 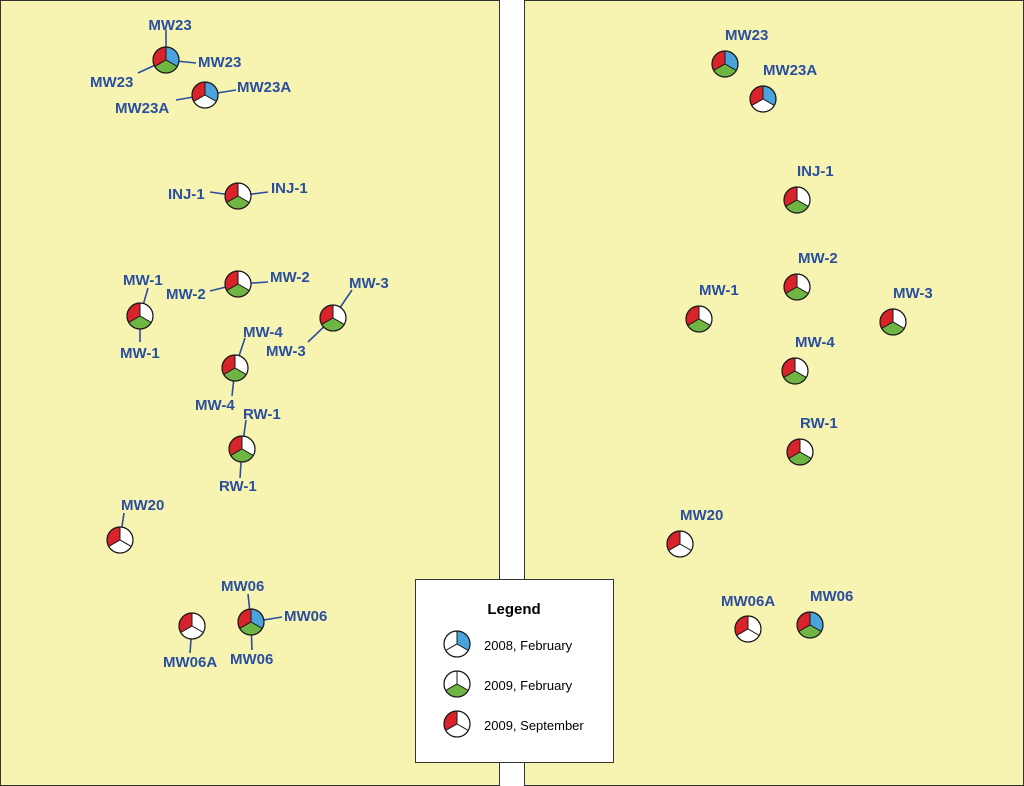 I want to click on legend-symbols, so click(x=457, y=684).